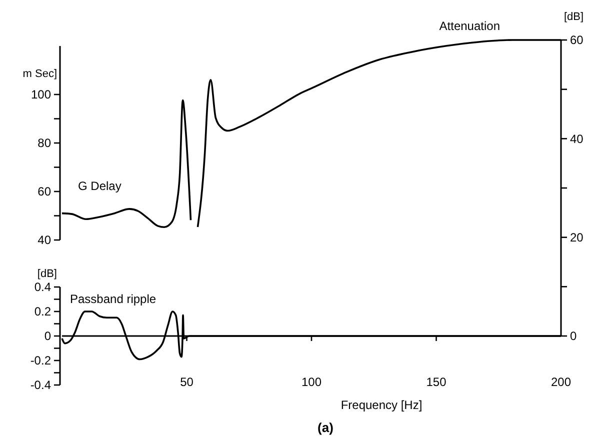  What do you see at coordinates (41, 361) in the screenshot?
I see `y-tick-label: -0.2` at bounding box center [41, 361].